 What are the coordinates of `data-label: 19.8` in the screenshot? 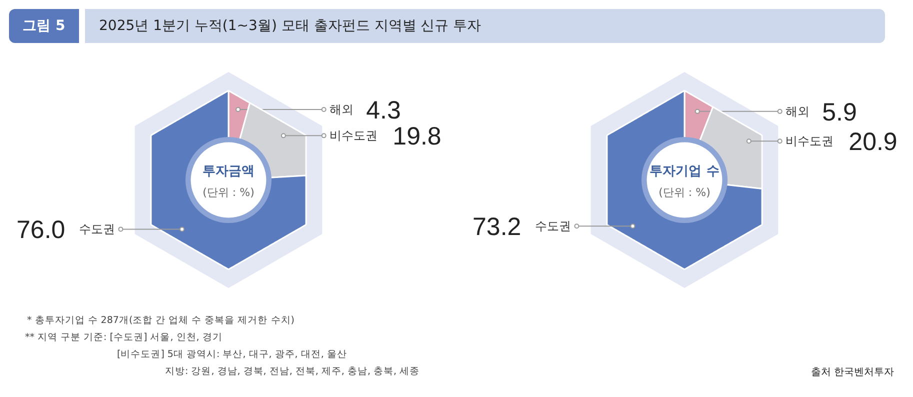 It's located at (417, 136).